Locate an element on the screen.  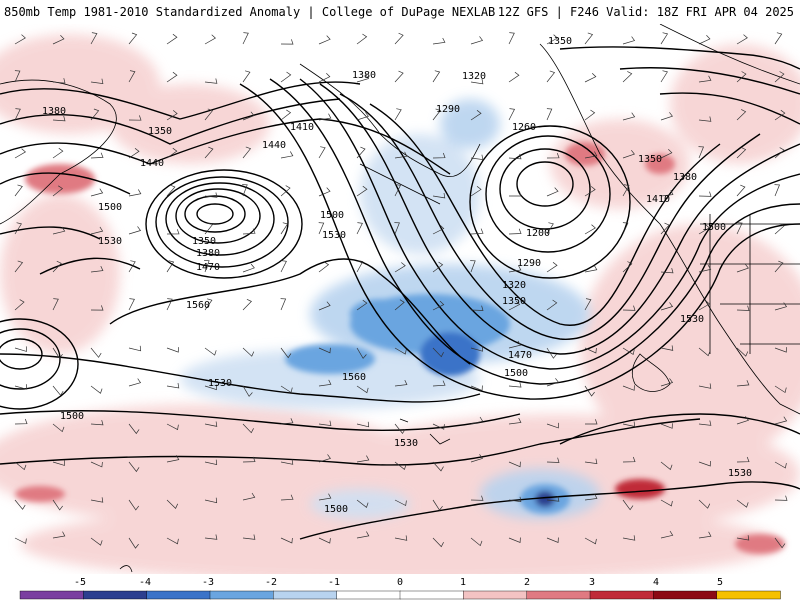
contour-label: 1320 is located at coordinates (474, 76).